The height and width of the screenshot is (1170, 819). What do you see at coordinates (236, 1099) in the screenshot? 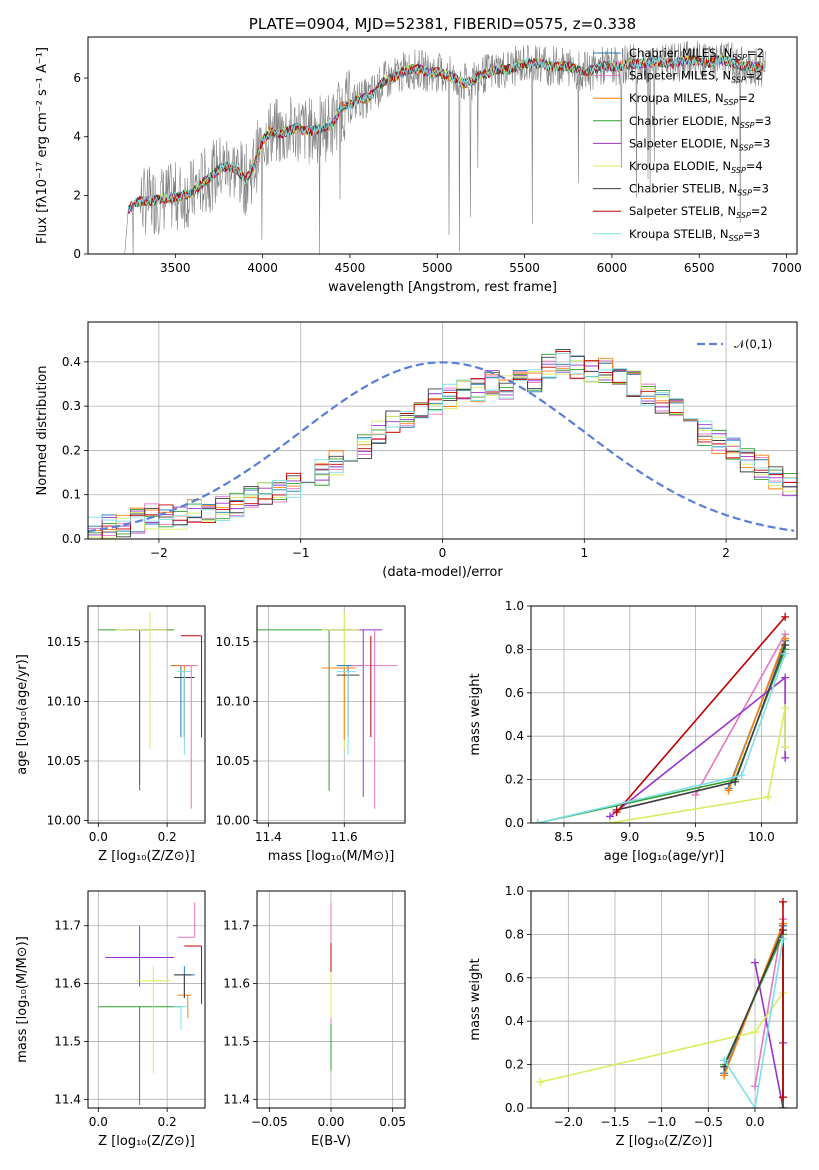
I see `y-tick-label: 11.4` at bounding box center [236, 1099].